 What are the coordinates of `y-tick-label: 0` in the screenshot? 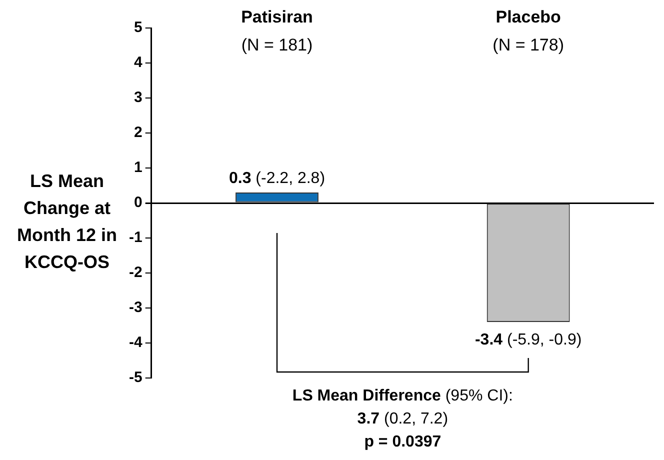 It's located at (138, 203).